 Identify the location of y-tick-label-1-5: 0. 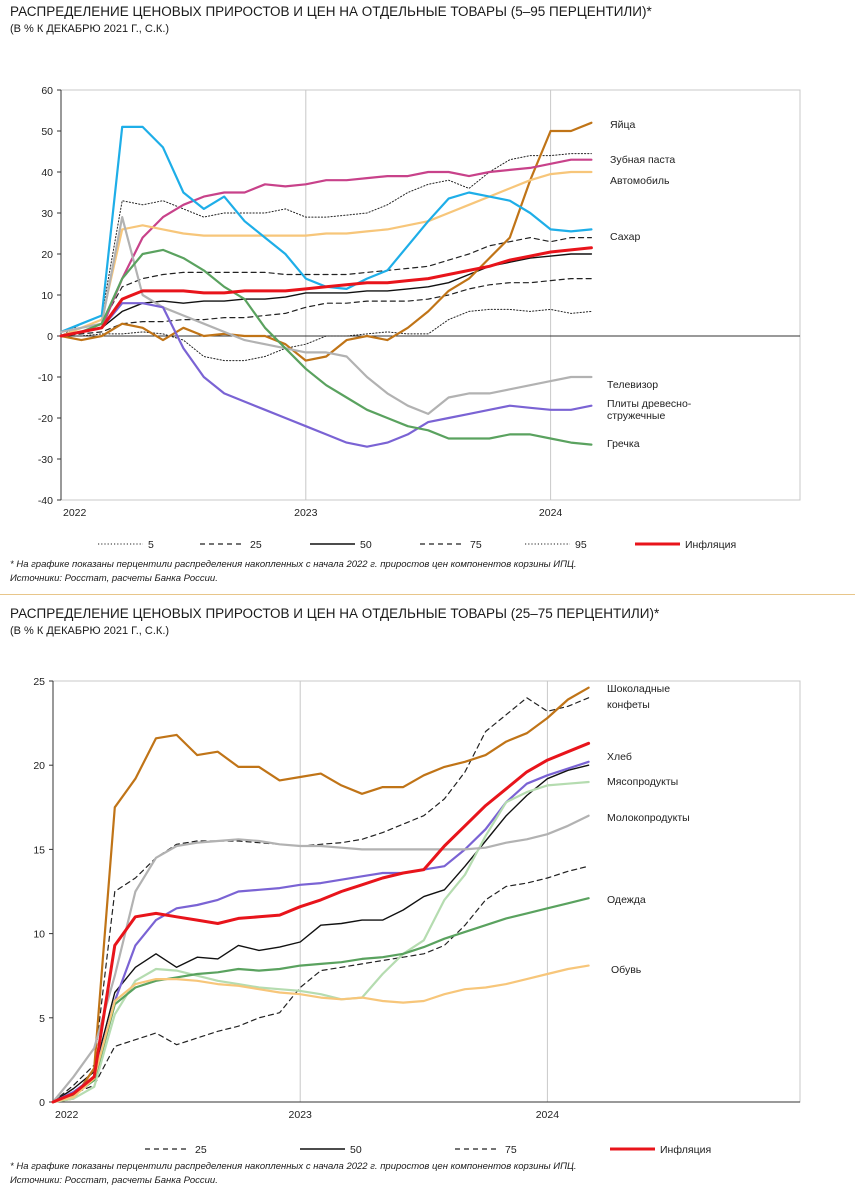
(42, 1103).